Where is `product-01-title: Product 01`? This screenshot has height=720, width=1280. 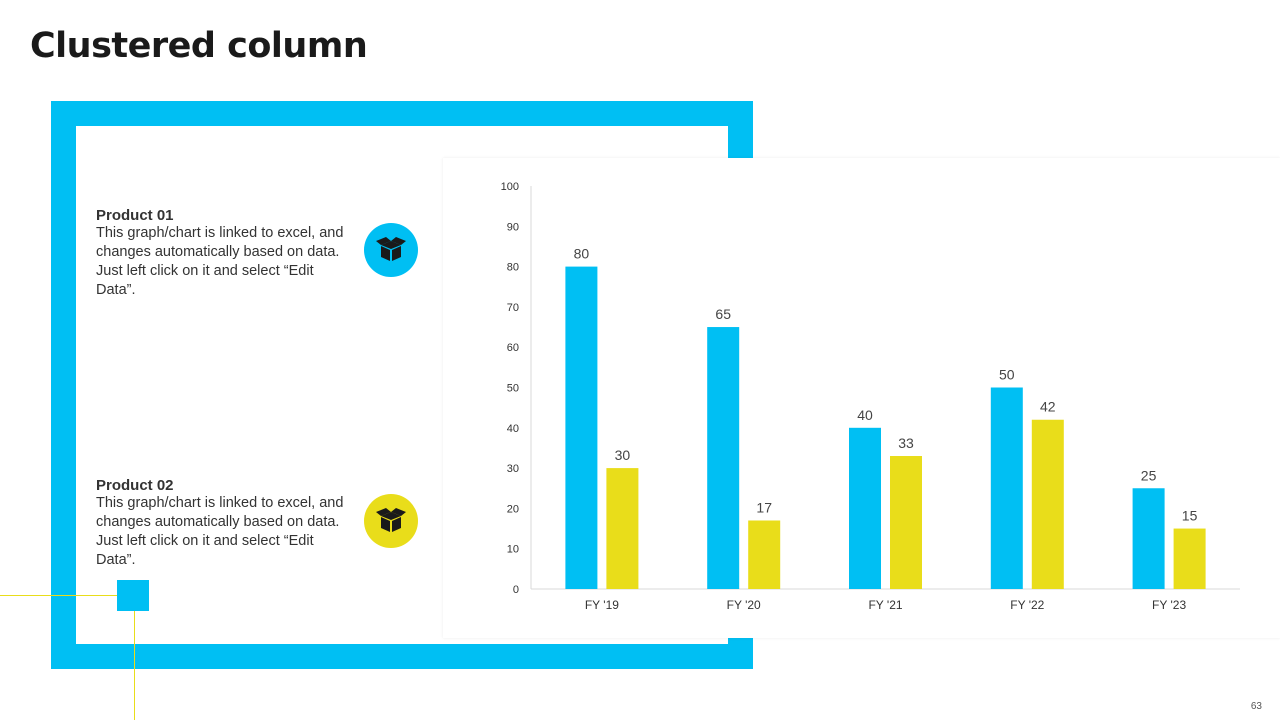 product-01-title: Product 01 is located at coordinates (135, 215).